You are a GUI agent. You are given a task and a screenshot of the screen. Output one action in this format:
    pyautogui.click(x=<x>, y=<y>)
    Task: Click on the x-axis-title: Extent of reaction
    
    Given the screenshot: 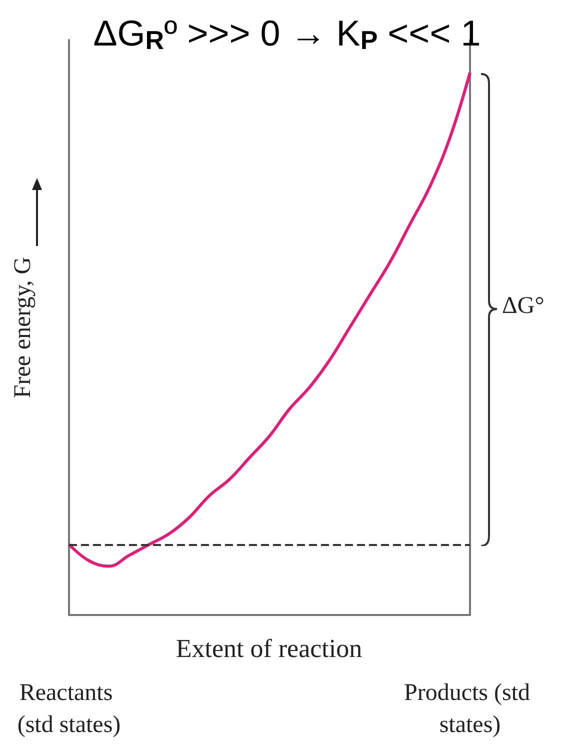 What is the action you would take?
    pyautogui.click(x=269, y=649)
    